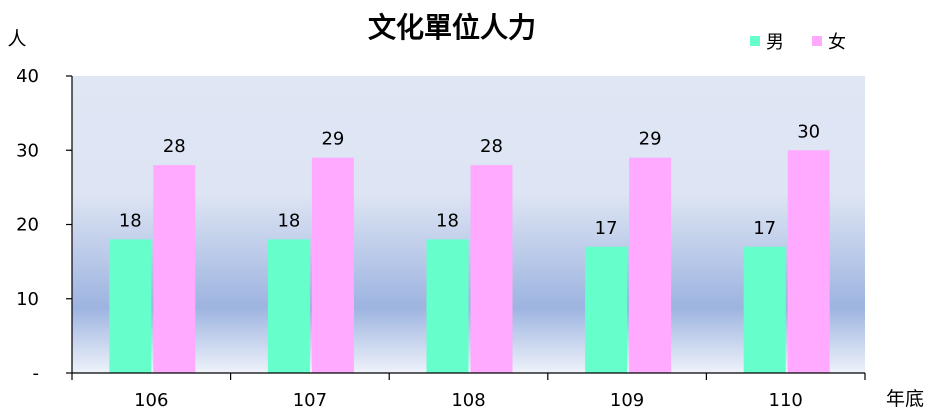  What do you see at coordinates (905, 399) in the screenshot?
I see `x-axis-label: 年底` at bounding box center [905, 399].